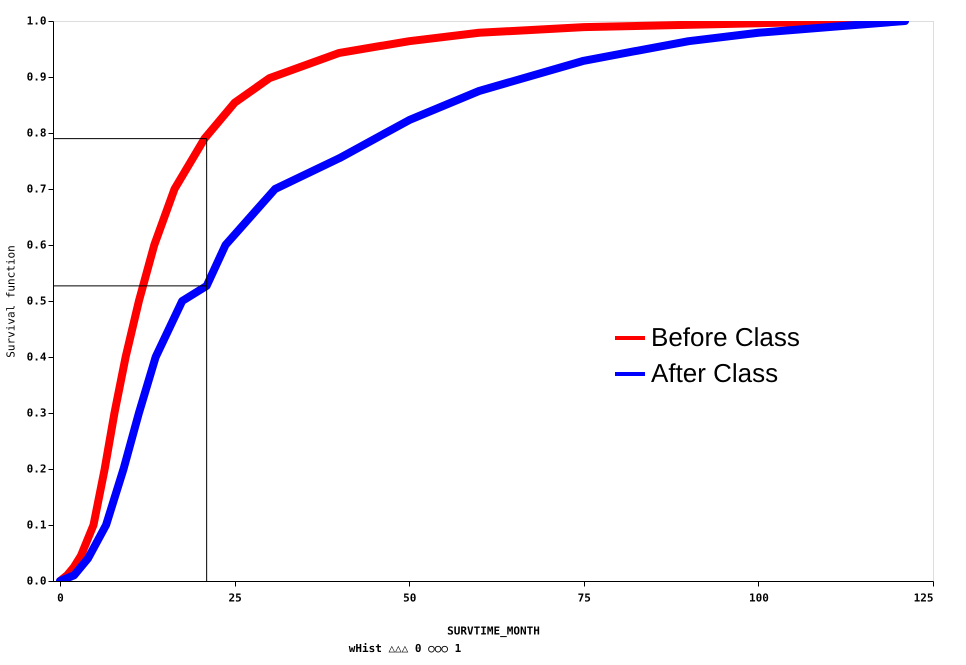 The height and width of the screenshot is (665, 966). I want to click on y-tick-label: 0.8, so click(36, 133).